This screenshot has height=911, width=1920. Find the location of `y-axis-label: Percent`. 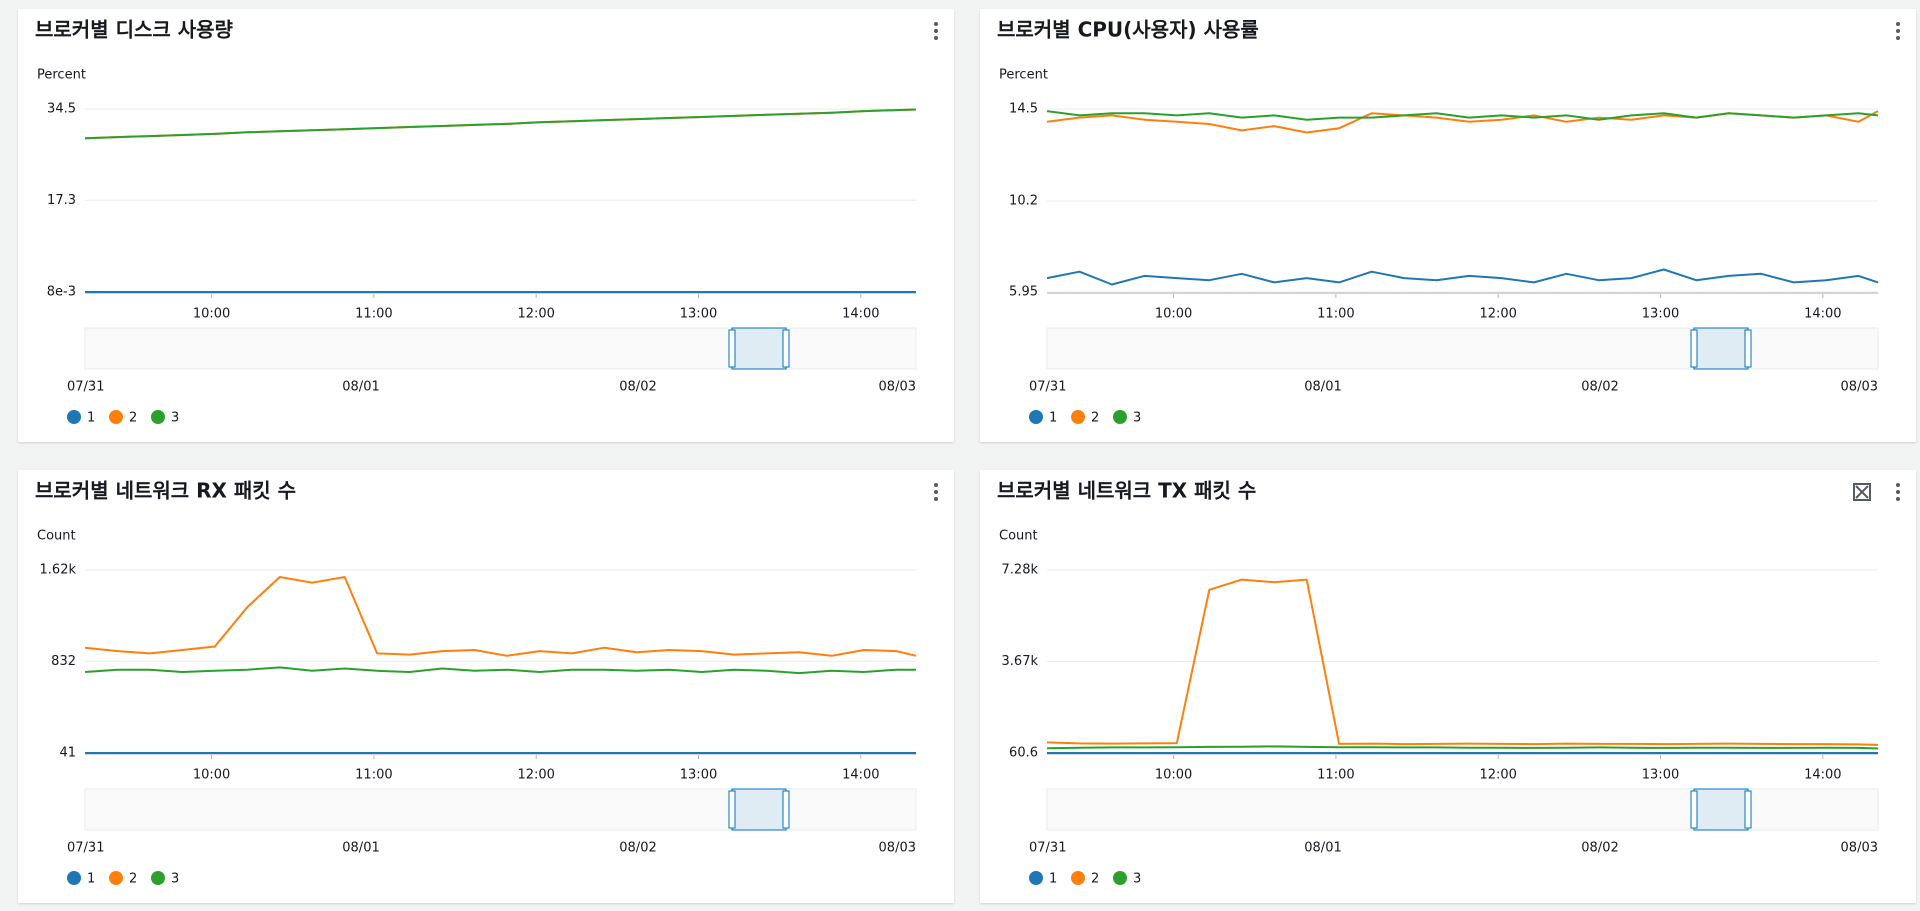

y-axis-label: Percent is located at coordinates (61, 75).